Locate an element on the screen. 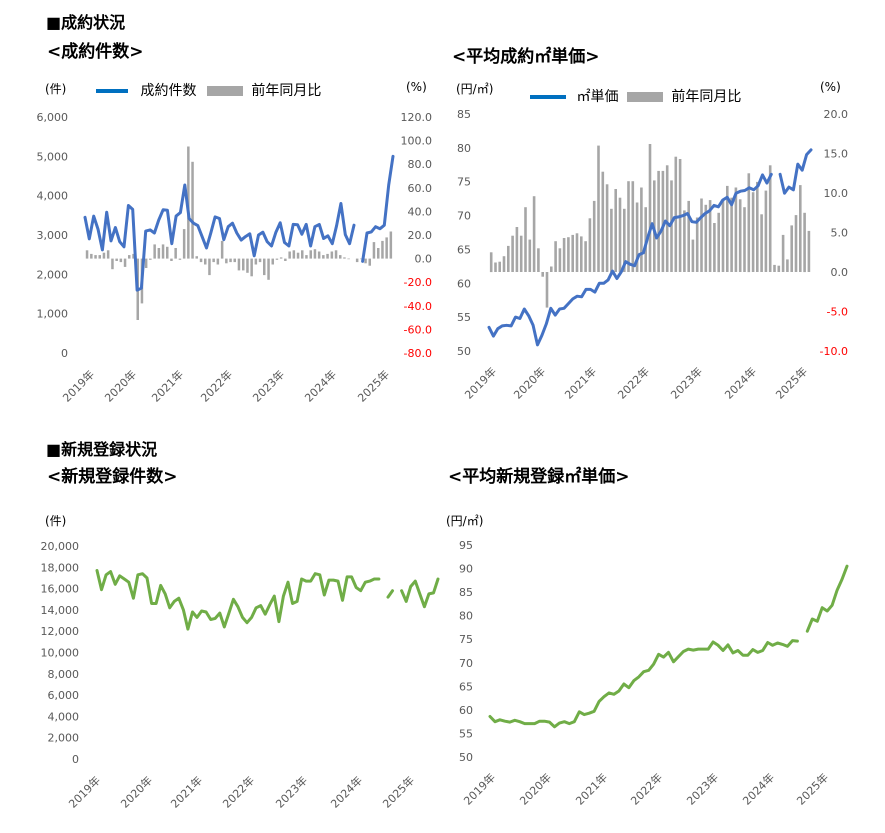 Image resolution: width=885 pixels, height=833 pixels. y-tick-label: 80 is located at coordinates (464, 148).